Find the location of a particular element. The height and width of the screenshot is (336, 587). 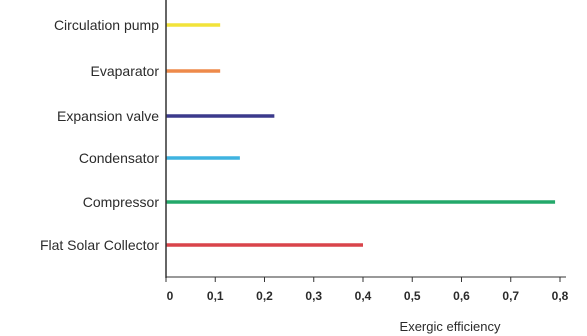

x-tick-label: 0 is located at coordinates (170, 296).